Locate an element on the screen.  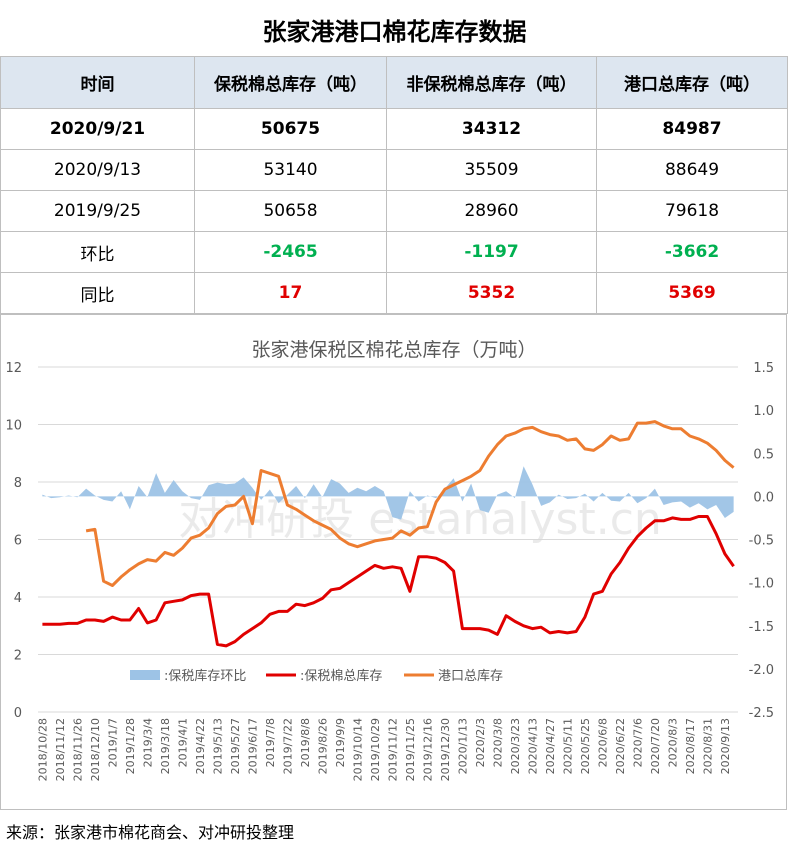
x-tick-label: 2020/1/13 is located at coordinates (462, 746).